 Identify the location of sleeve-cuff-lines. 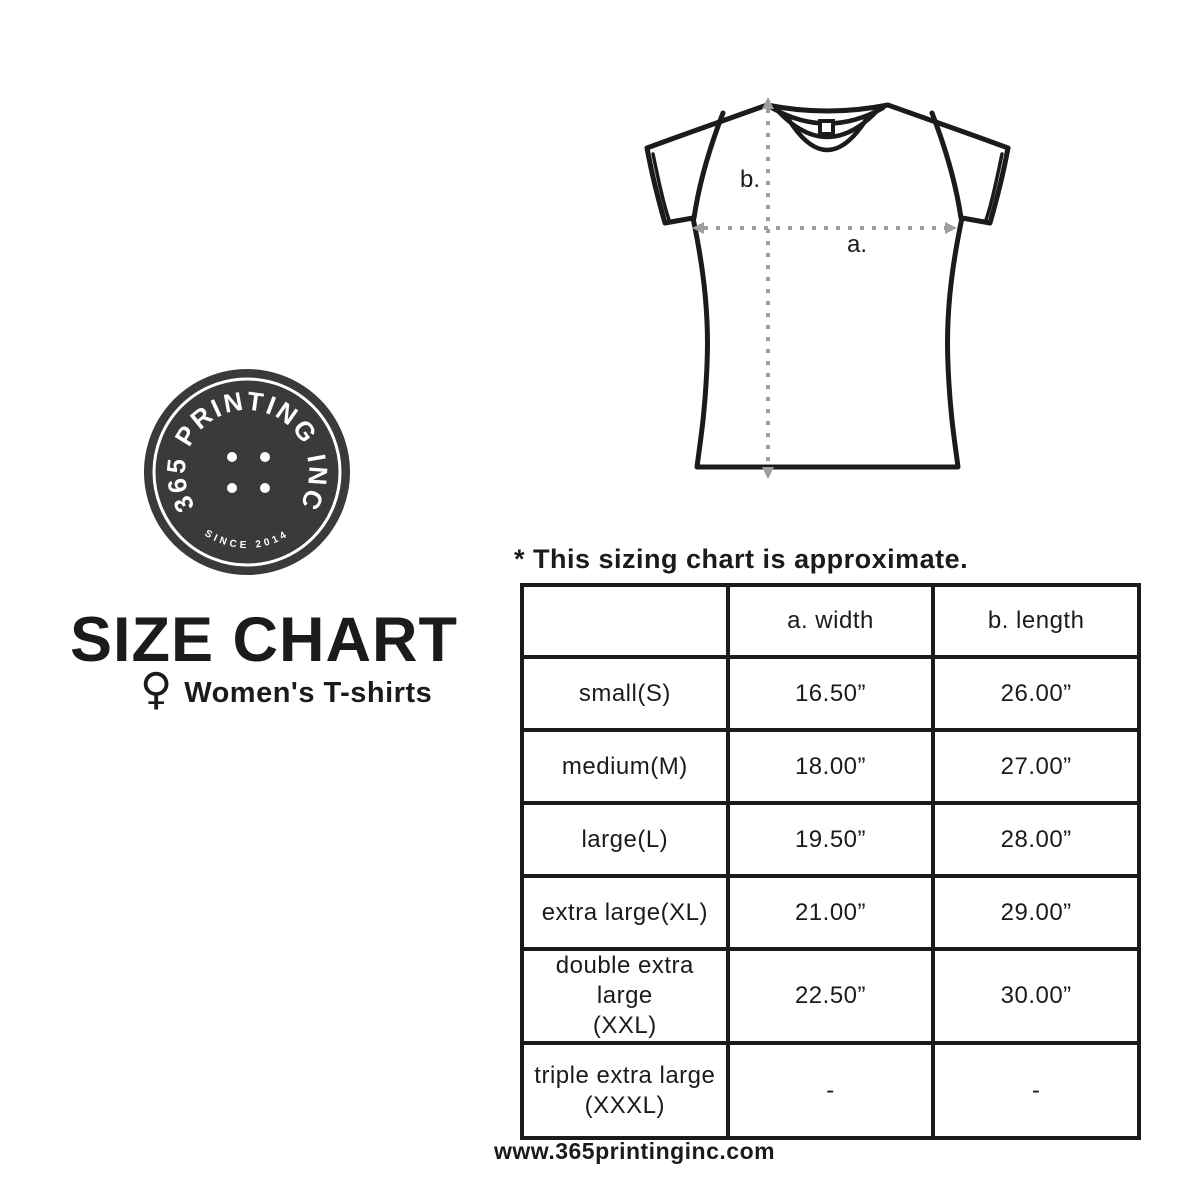
(827, 187).